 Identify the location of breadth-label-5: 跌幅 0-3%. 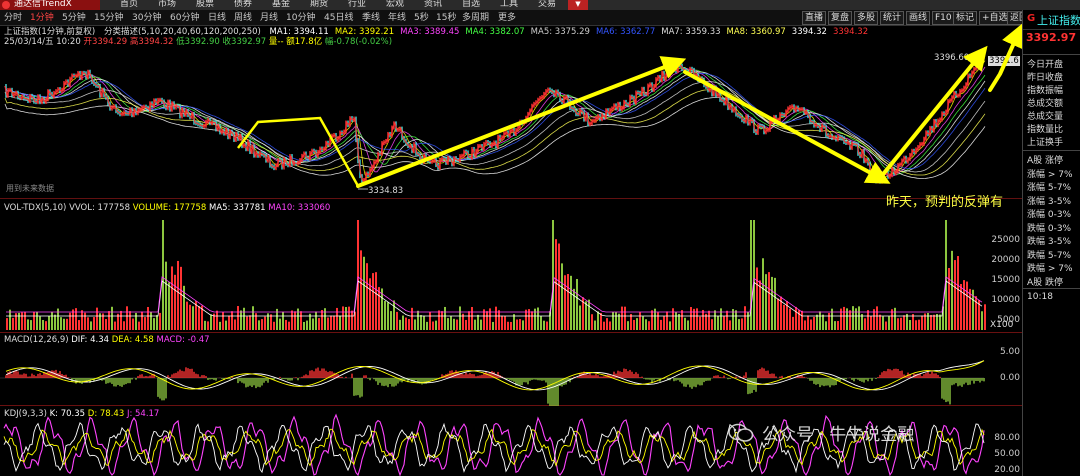
(1049, 228).